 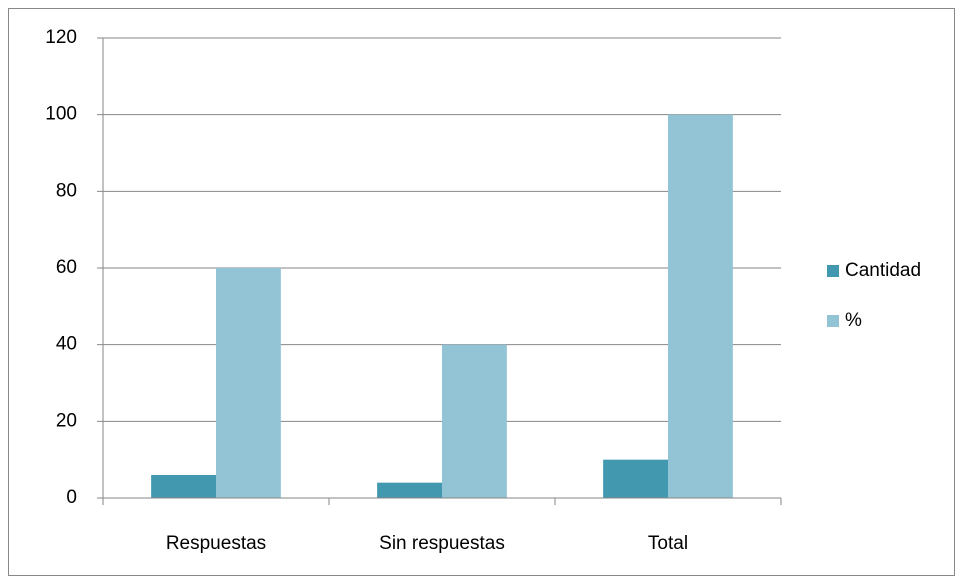 I want to click on legend-label: %, so click(x=853, y=320).